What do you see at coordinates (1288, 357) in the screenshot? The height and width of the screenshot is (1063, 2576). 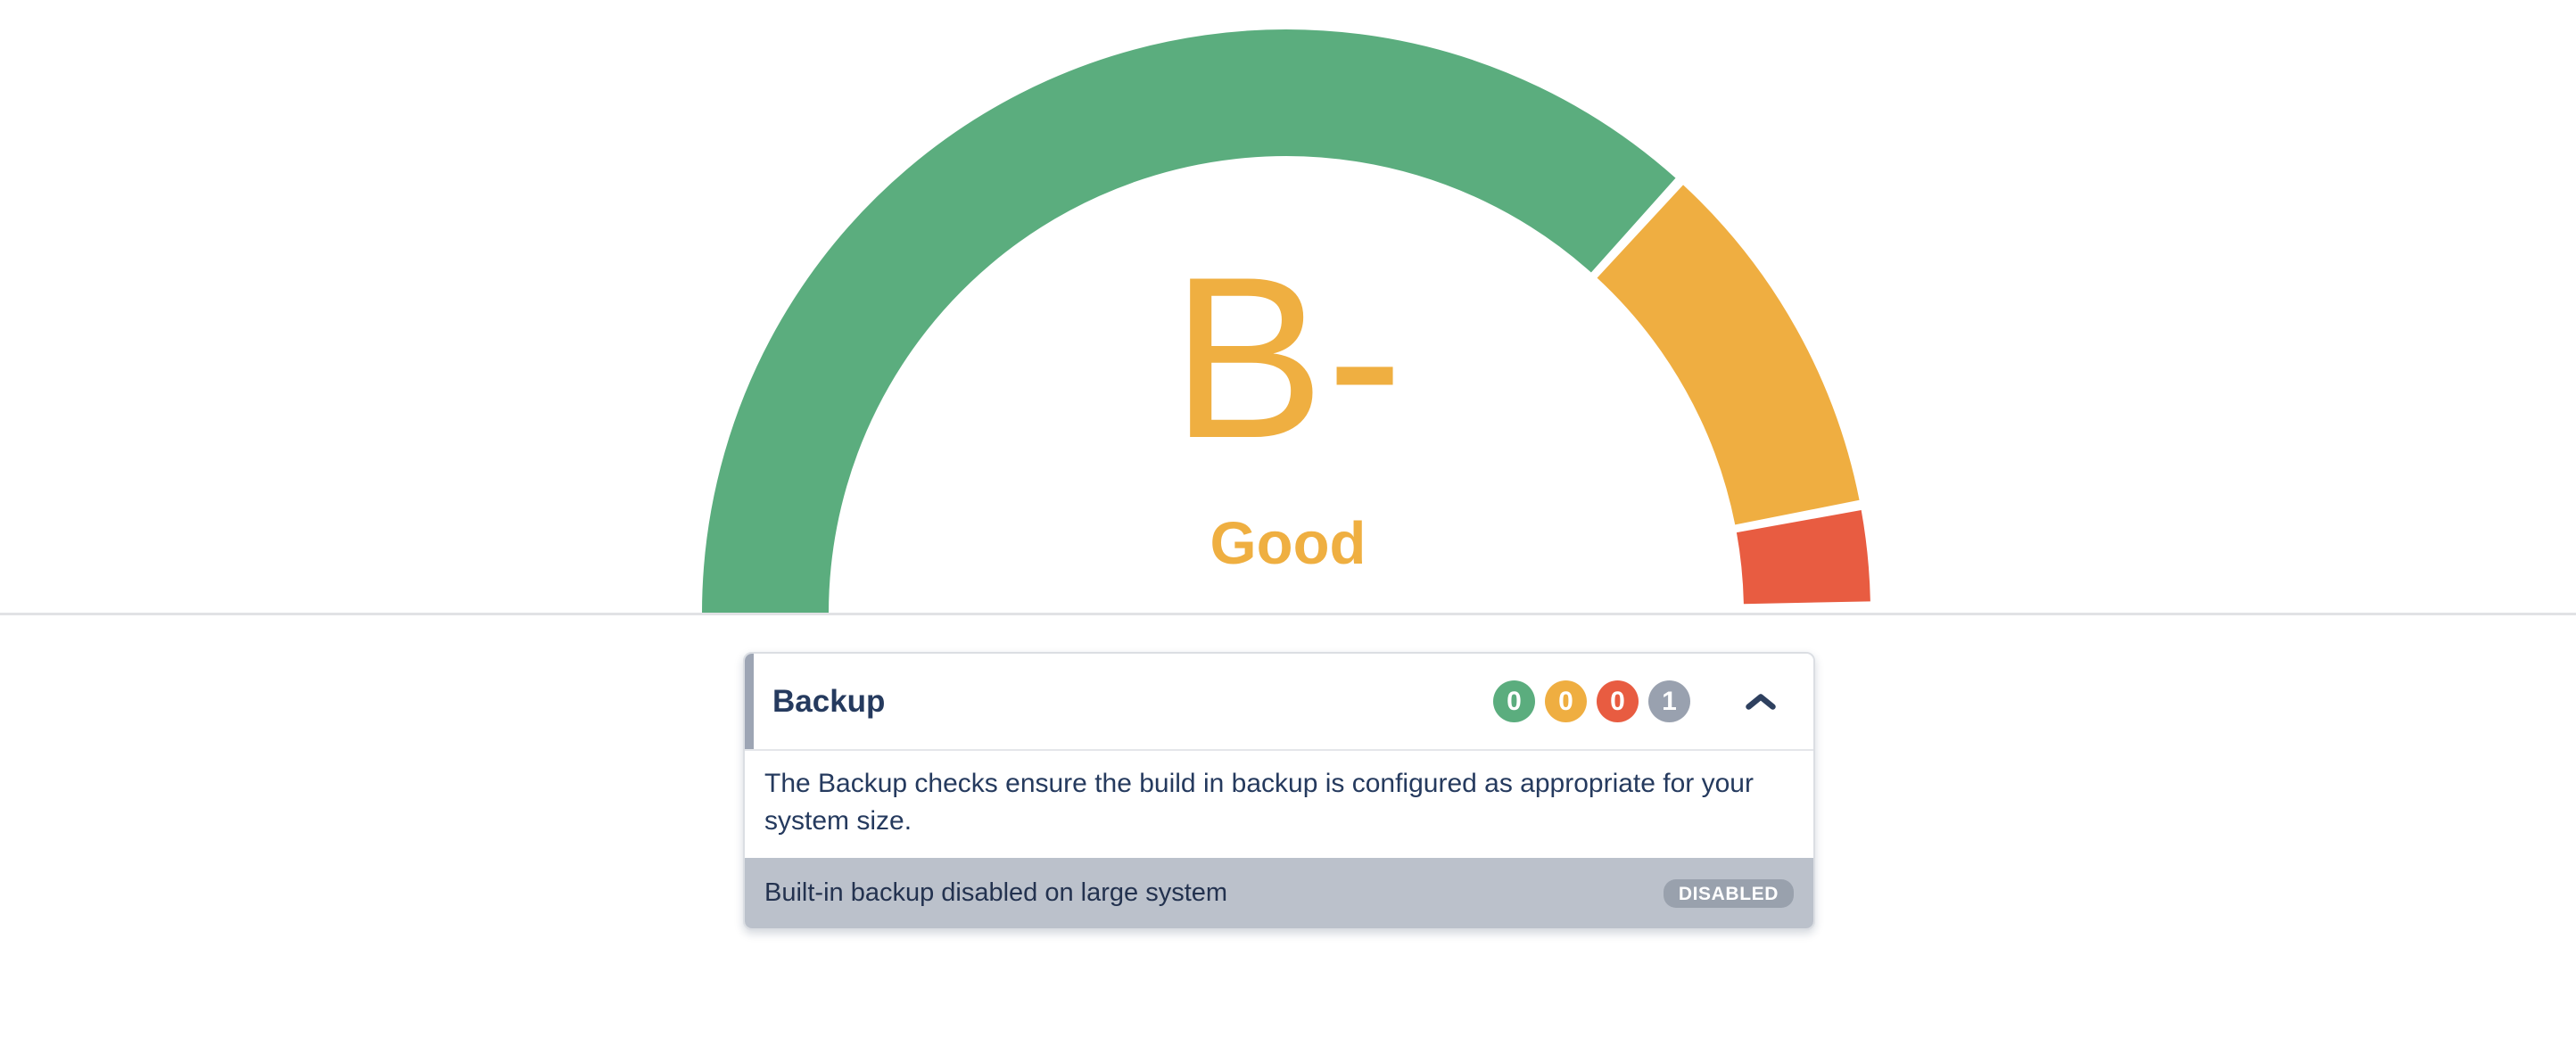 I see `gauge-grade: B-` at bounding box center [1288, 357].